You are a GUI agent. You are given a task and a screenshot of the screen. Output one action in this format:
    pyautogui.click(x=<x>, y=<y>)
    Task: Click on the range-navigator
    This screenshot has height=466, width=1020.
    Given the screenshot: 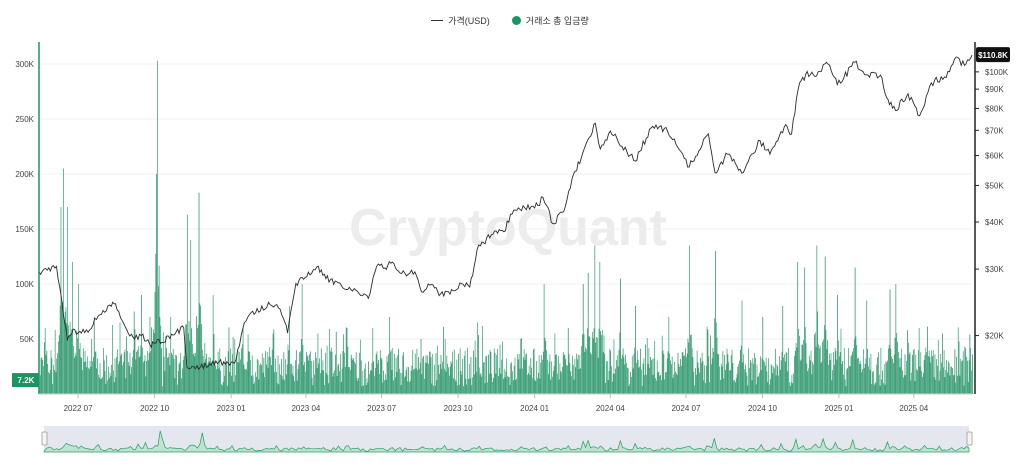 What is the action you would take?
    pyautogui.click(x=507, y=439)
    